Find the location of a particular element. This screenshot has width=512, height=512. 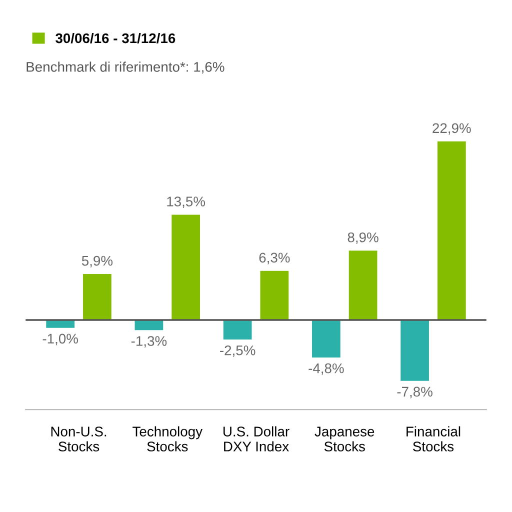

data-label: -2,5% is located at coordinates (238, 351).